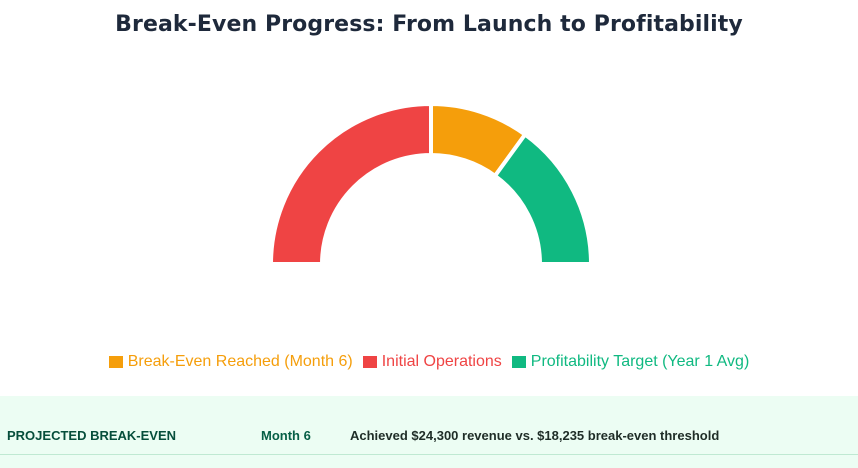 The width and height of the screenshot is (858, 468). What do you see at coordinates (543, 199) in the screenshot?
I see `gauge-segment-profitability-target-year-1-avg` at bounding box center [543, 199].